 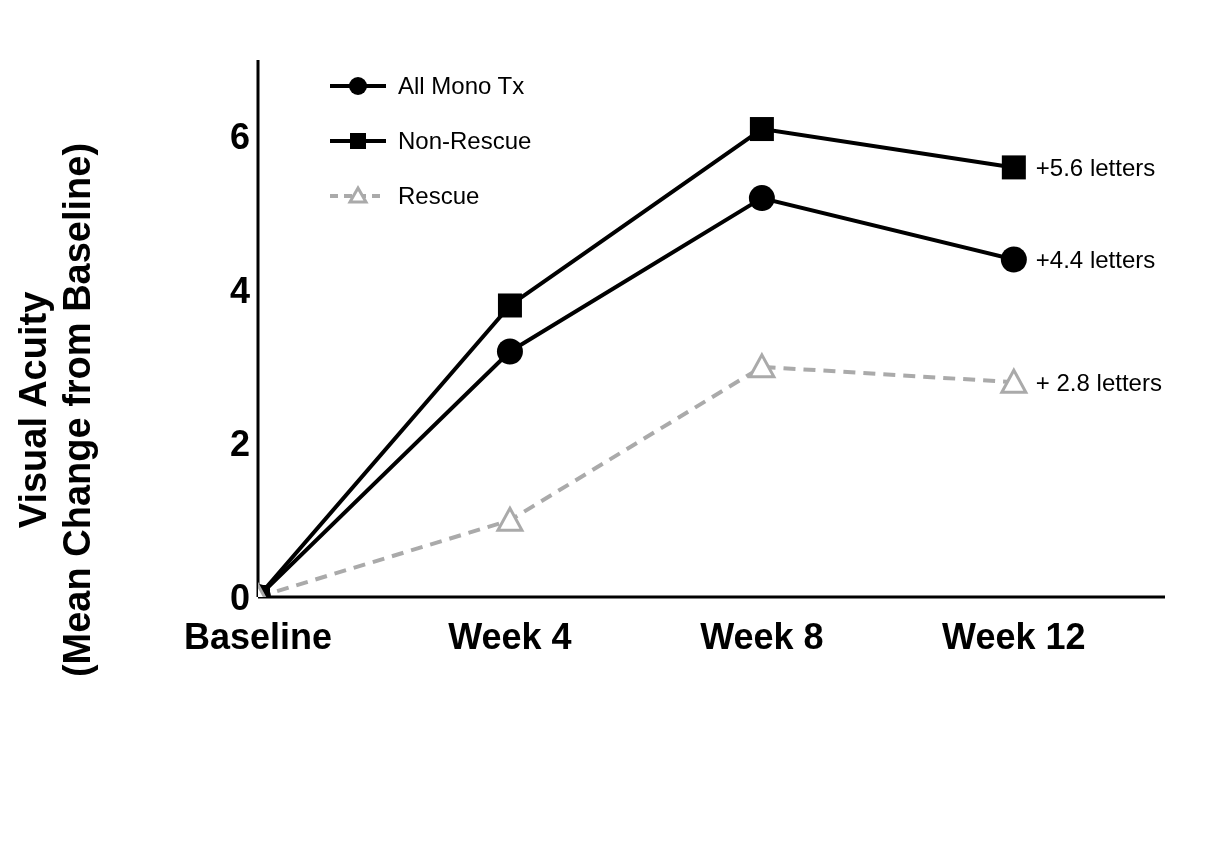 I want to click on y-tick-label: 2, so click(x=239, y=444).